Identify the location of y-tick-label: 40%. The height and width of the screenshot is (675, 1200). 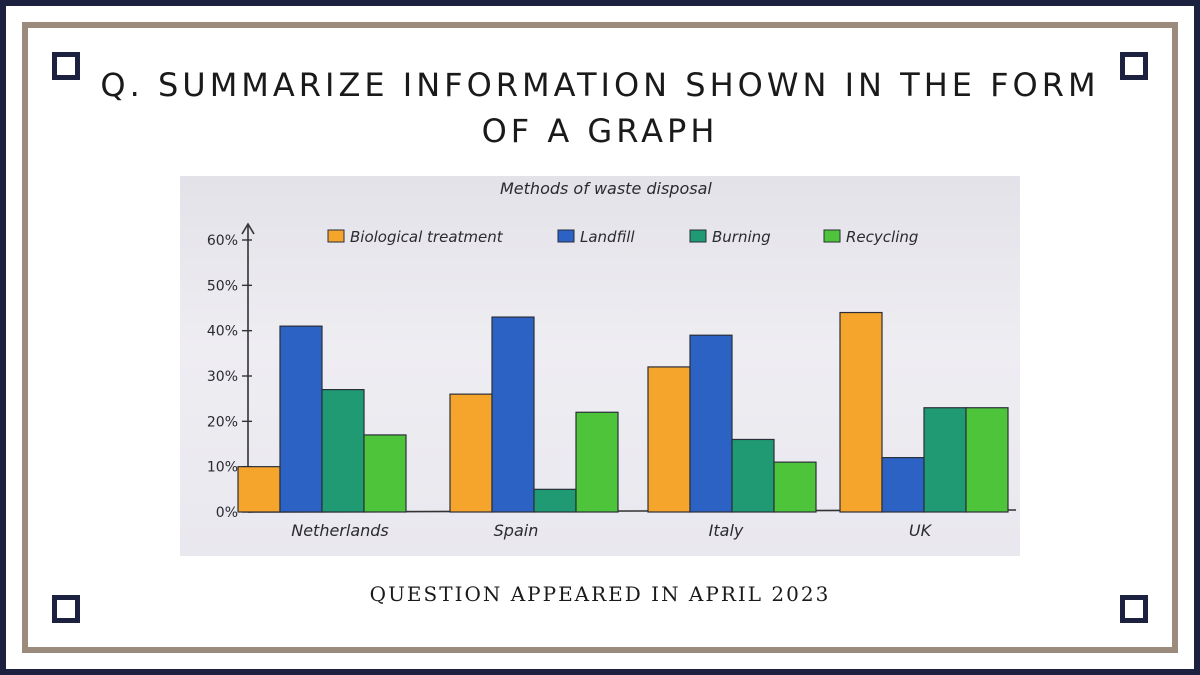
(222, 332).